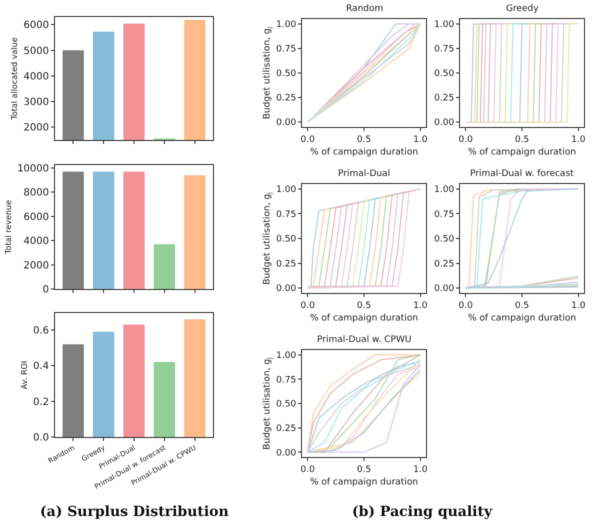 This screenshot has height=527, width=592. I want to click on y-tick-label: 5000, so click(36, 51).